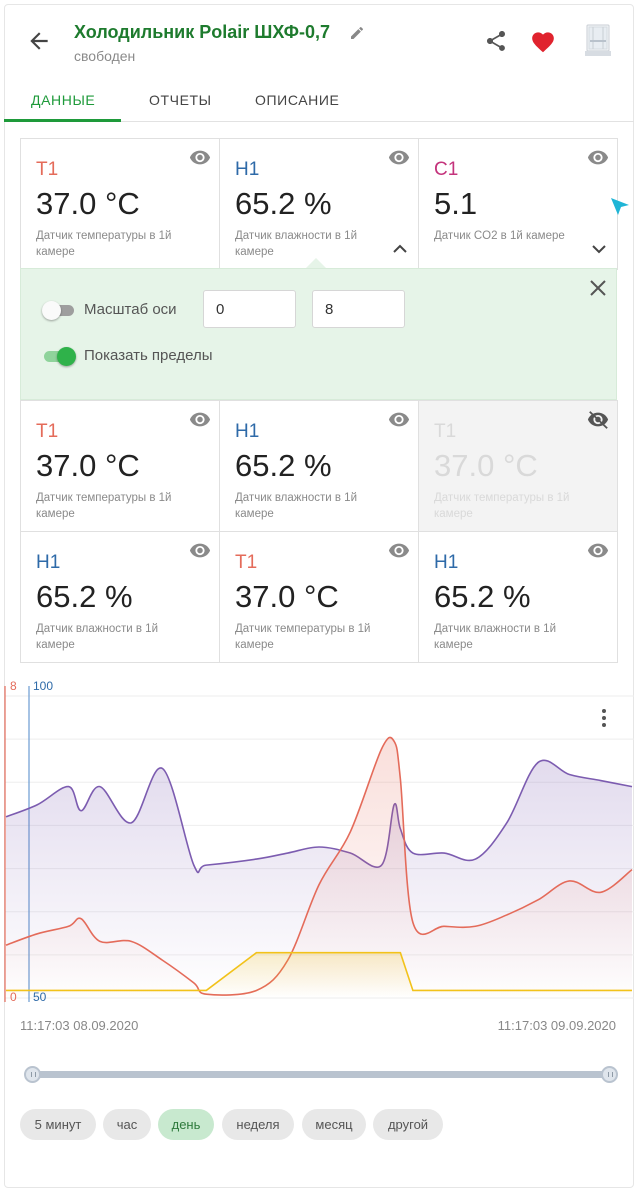  What do you see at coordinates (358, 309) in the screenshot?
I see `axis-max-input` at bounding box center [358, 309].